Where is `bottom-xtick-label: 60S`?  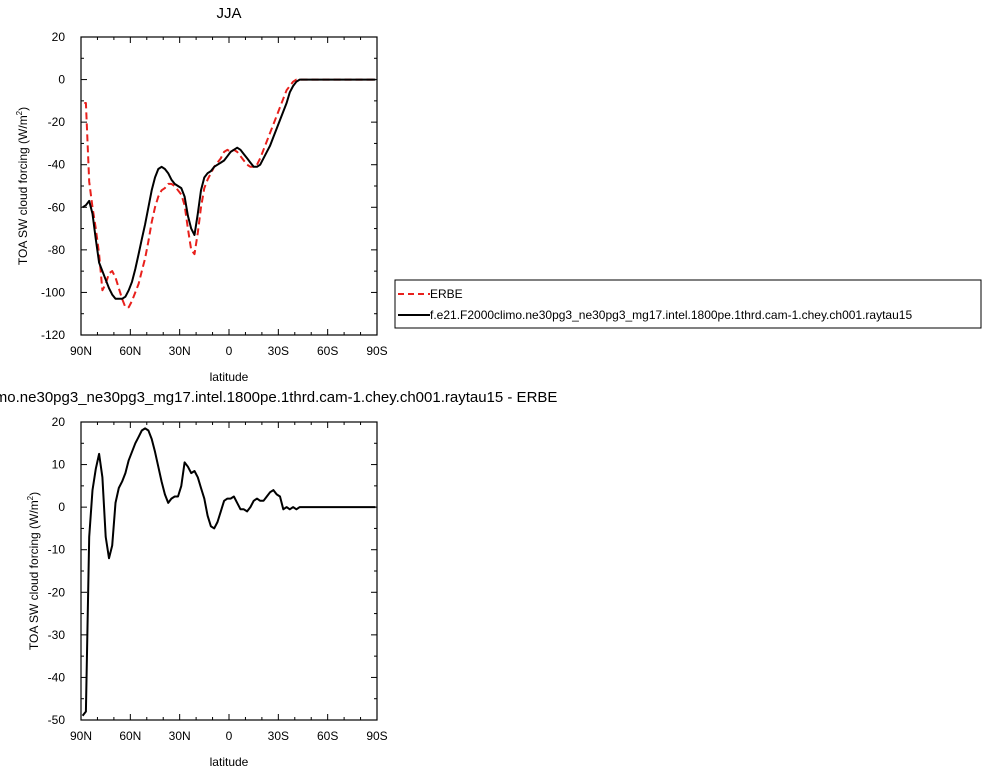
bottom-xtick-label: 60S is located at coordinates (327, 736).